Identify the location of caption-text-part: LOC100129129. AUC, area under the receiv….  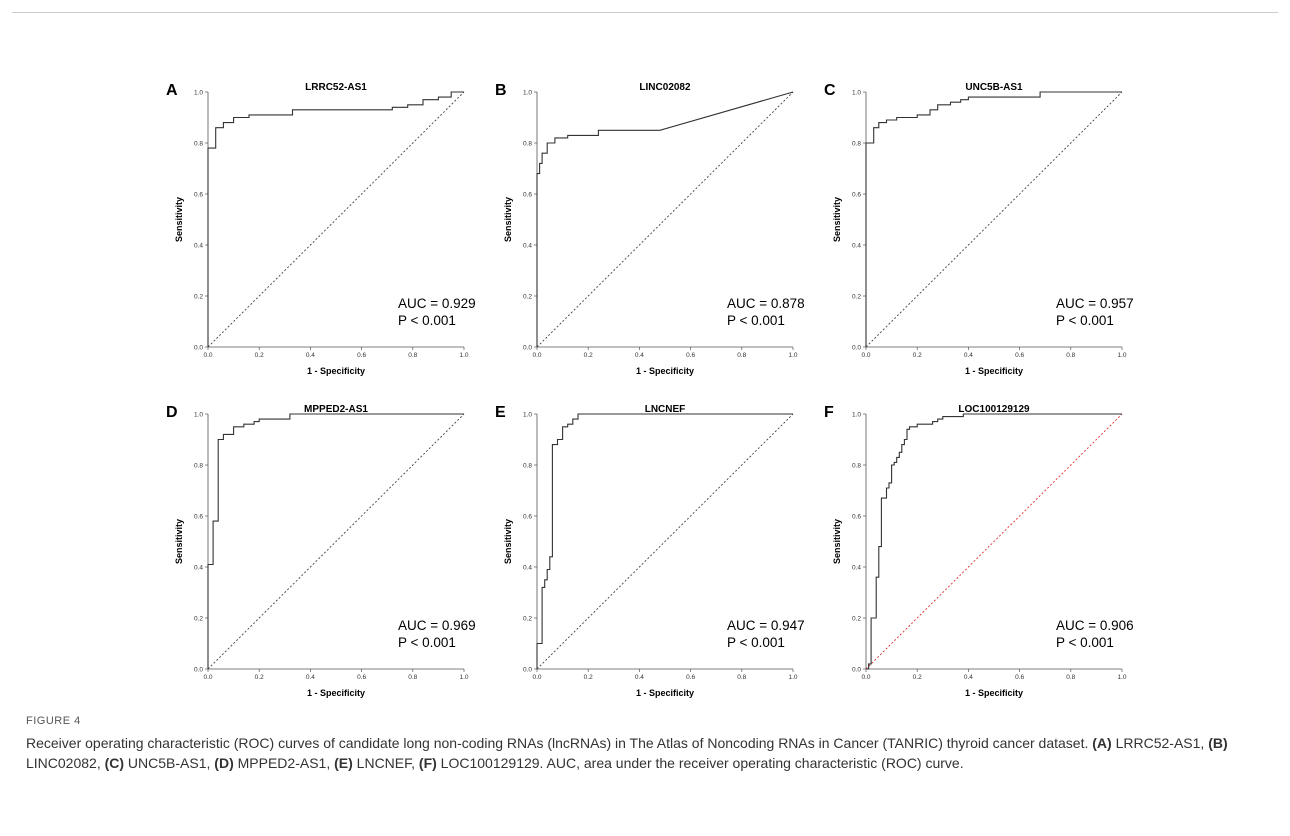
(700, 763).